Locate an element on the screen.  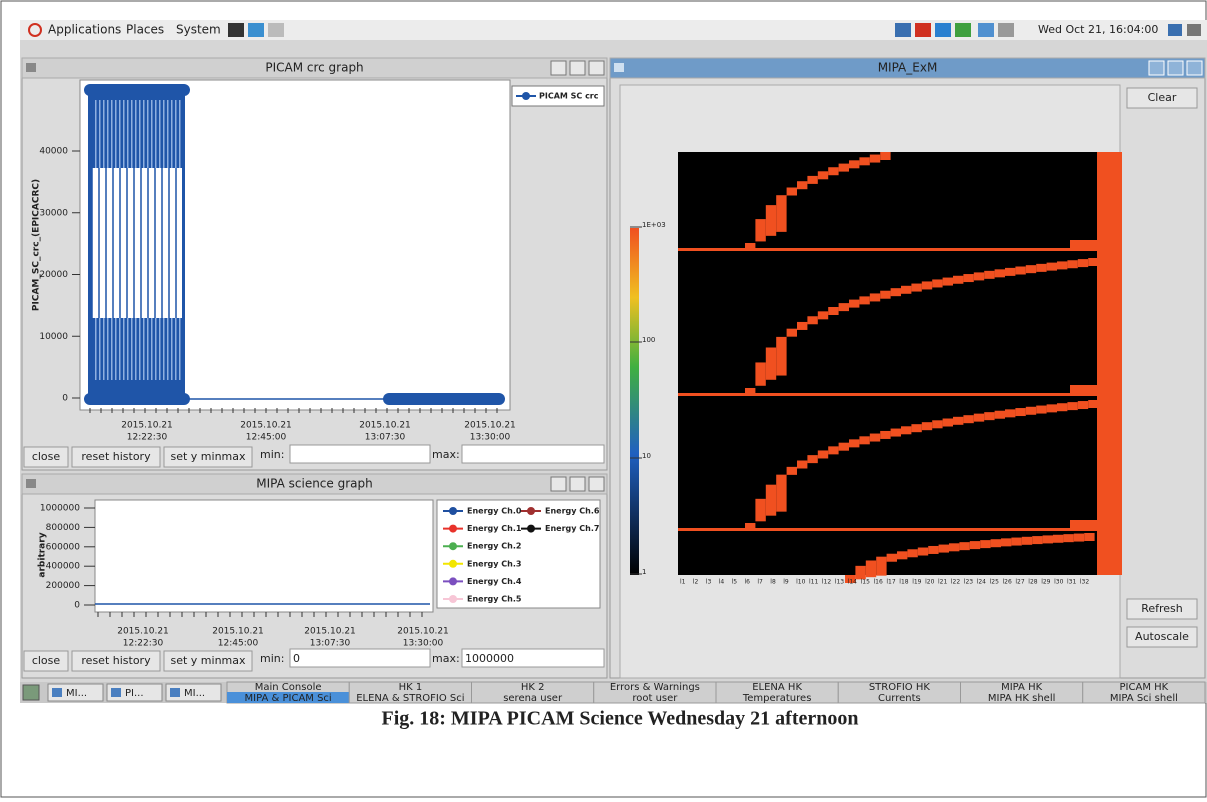
show-desktop is located at coordinates (31, 692).